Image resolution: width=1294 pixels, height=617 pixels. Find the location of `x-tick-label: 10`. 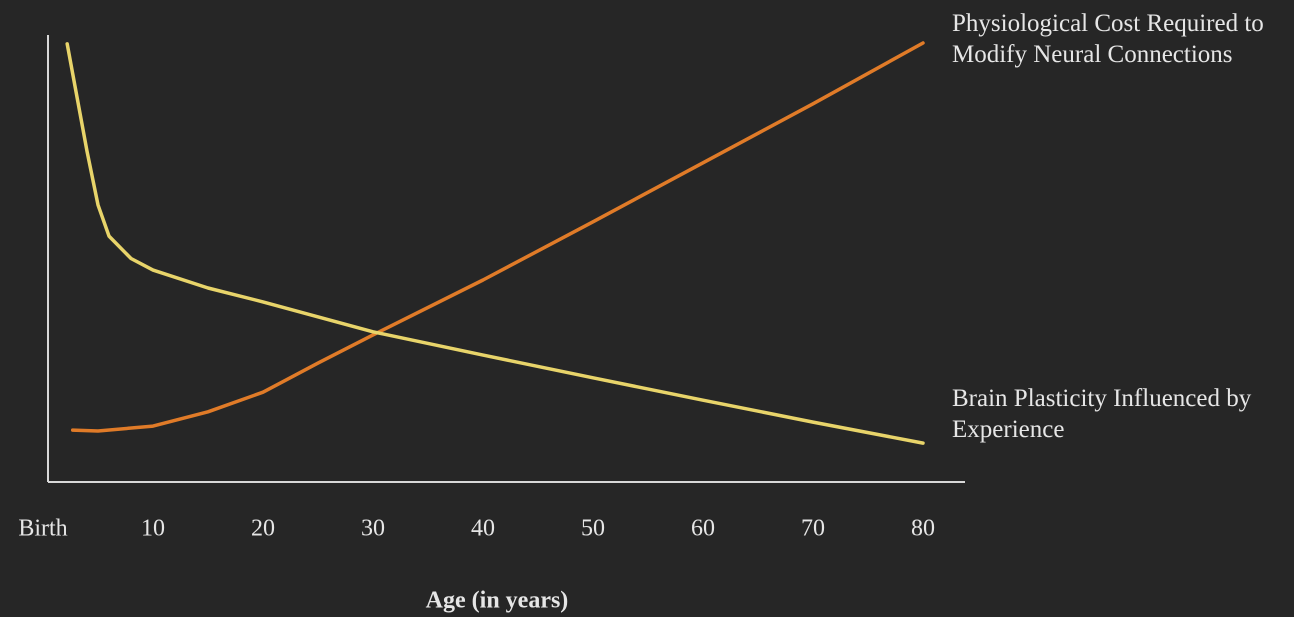

x-tick-label: 10 is located at coordinates (153, 529).